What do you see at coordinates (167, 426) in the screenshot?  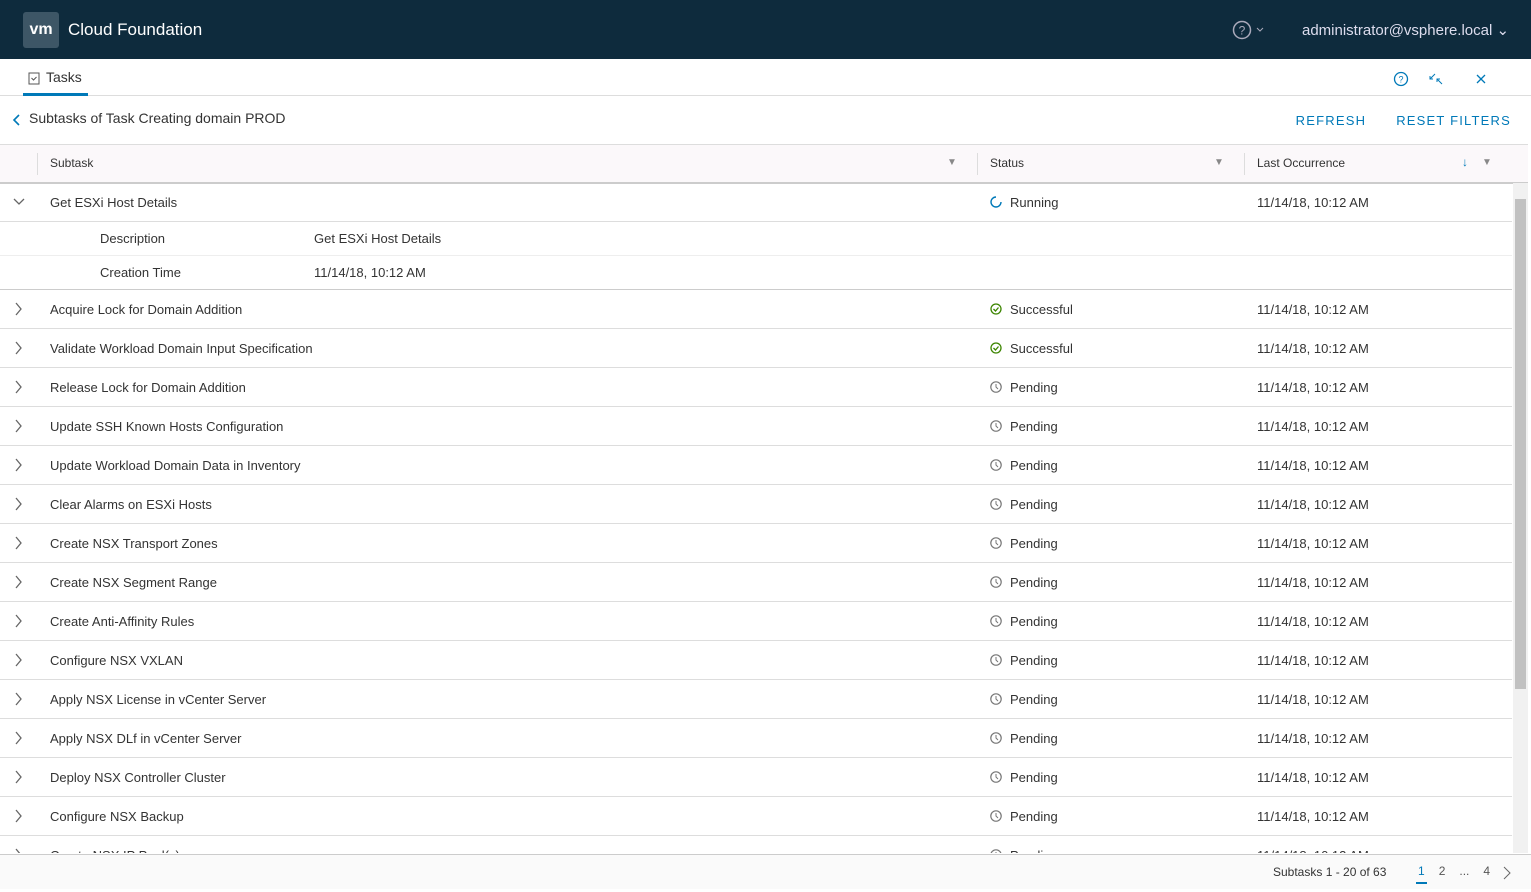 I see `subtask-name: Update SSH Known Hosts Configuration` at bounding box center [167, 426].